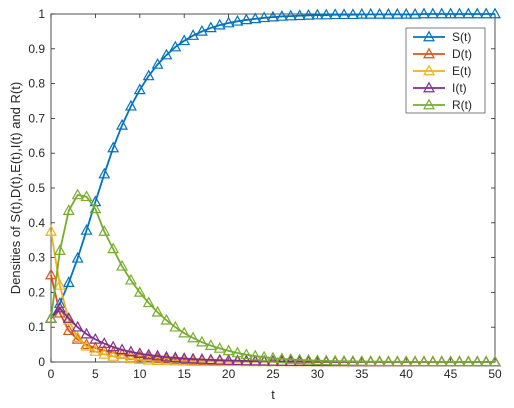 This screenshot has height=408, width=514. What do you see at coordinates (461, 37) in the screenshot?
I see `legend-label: S(t)` at bounding box center [461, 37].